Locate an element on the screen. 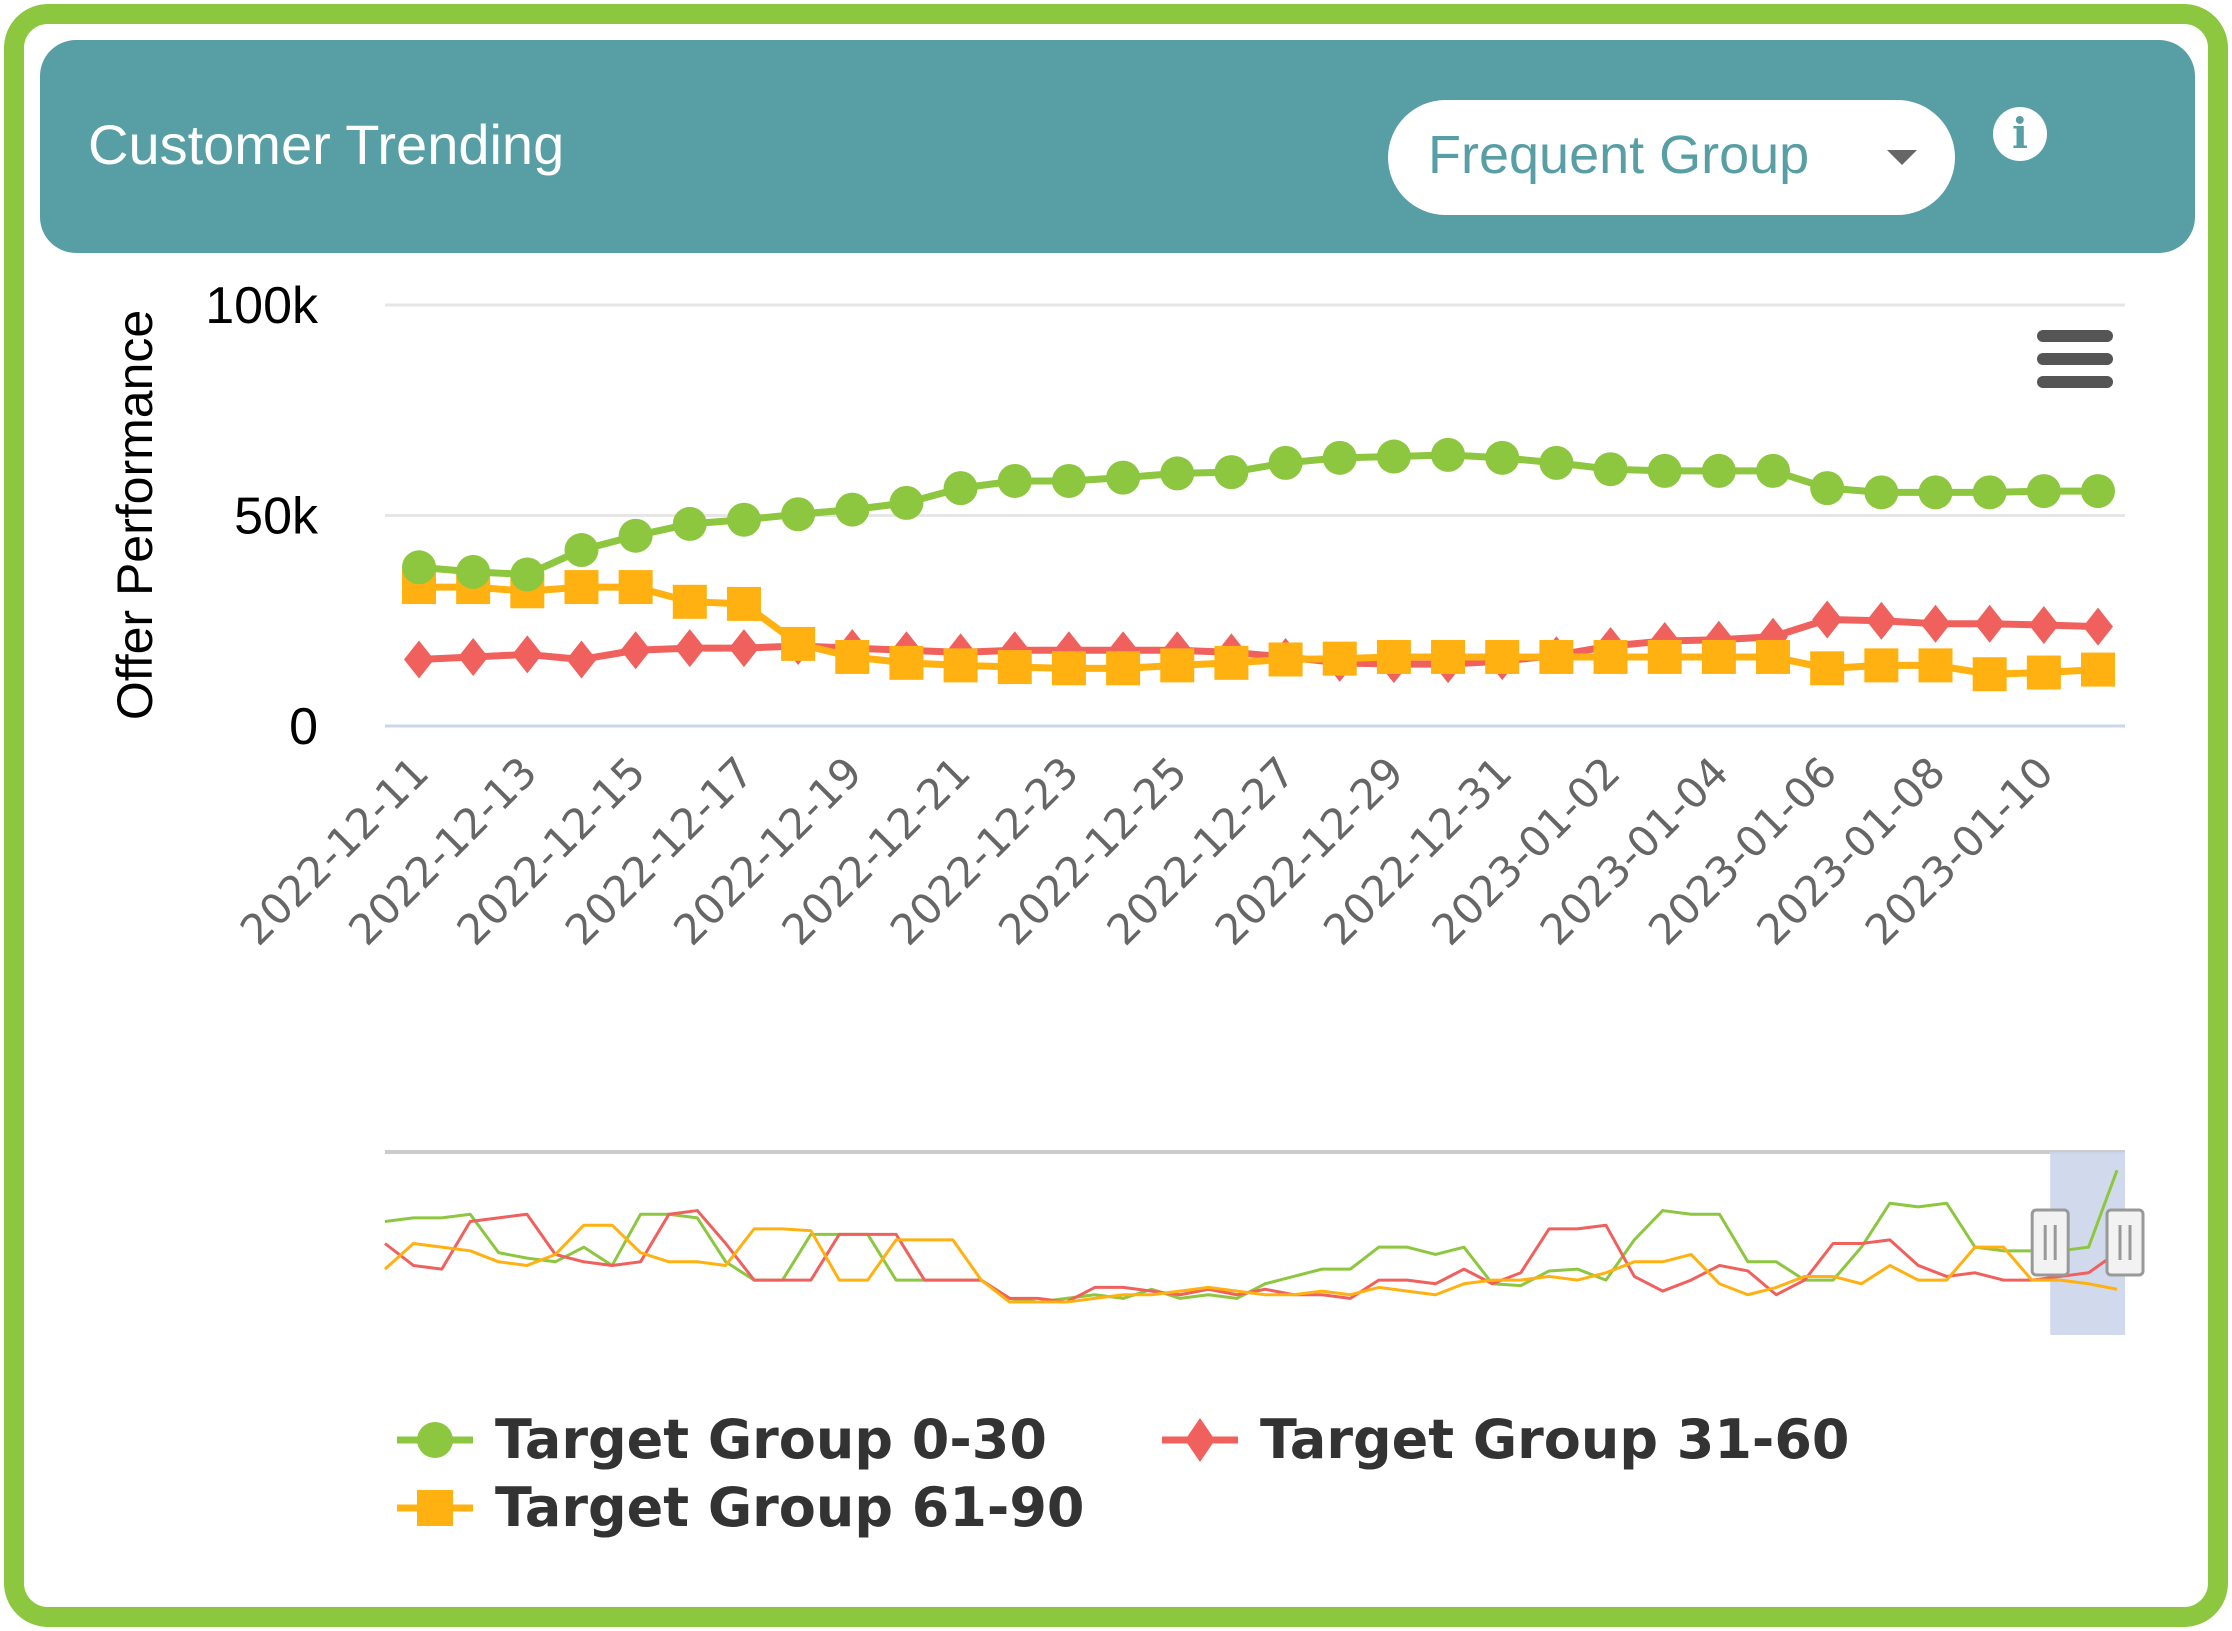 Image resolution: width=2232 pixels, height=1631 pixels. group-select-dropdown: Frequent Group is located at coordinates (1671, 157).